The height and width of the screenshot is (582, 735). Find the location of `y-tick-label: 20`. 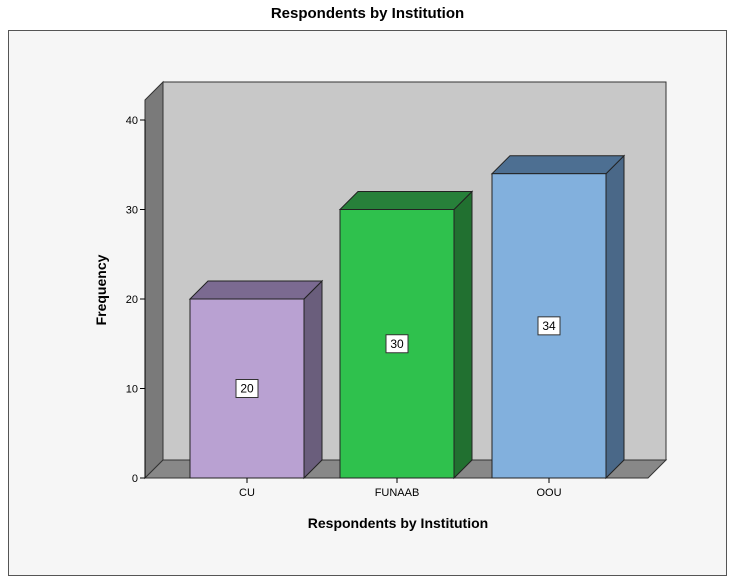

y-tick-label: 20 is located at coordinates (132, 300).